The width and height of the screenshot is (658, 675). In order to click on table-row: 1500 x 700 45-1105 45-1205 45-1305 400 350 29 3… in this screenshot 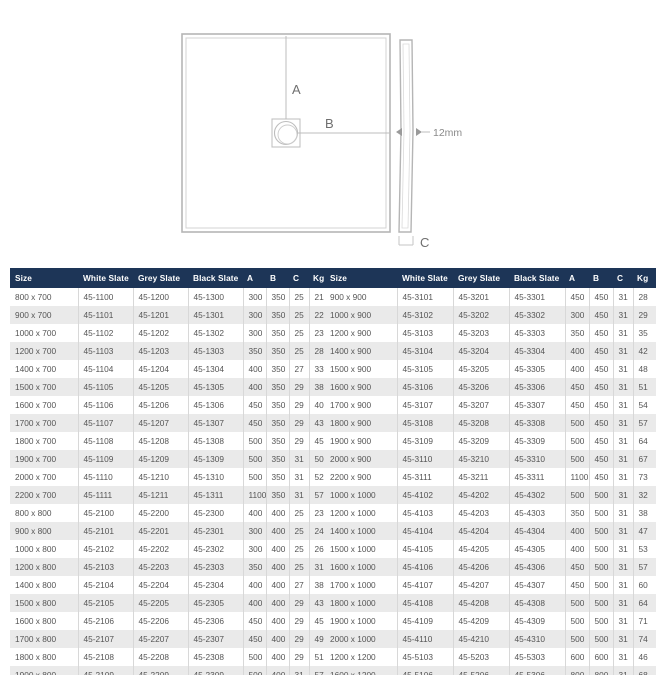, I will do `click(171, 387)`.